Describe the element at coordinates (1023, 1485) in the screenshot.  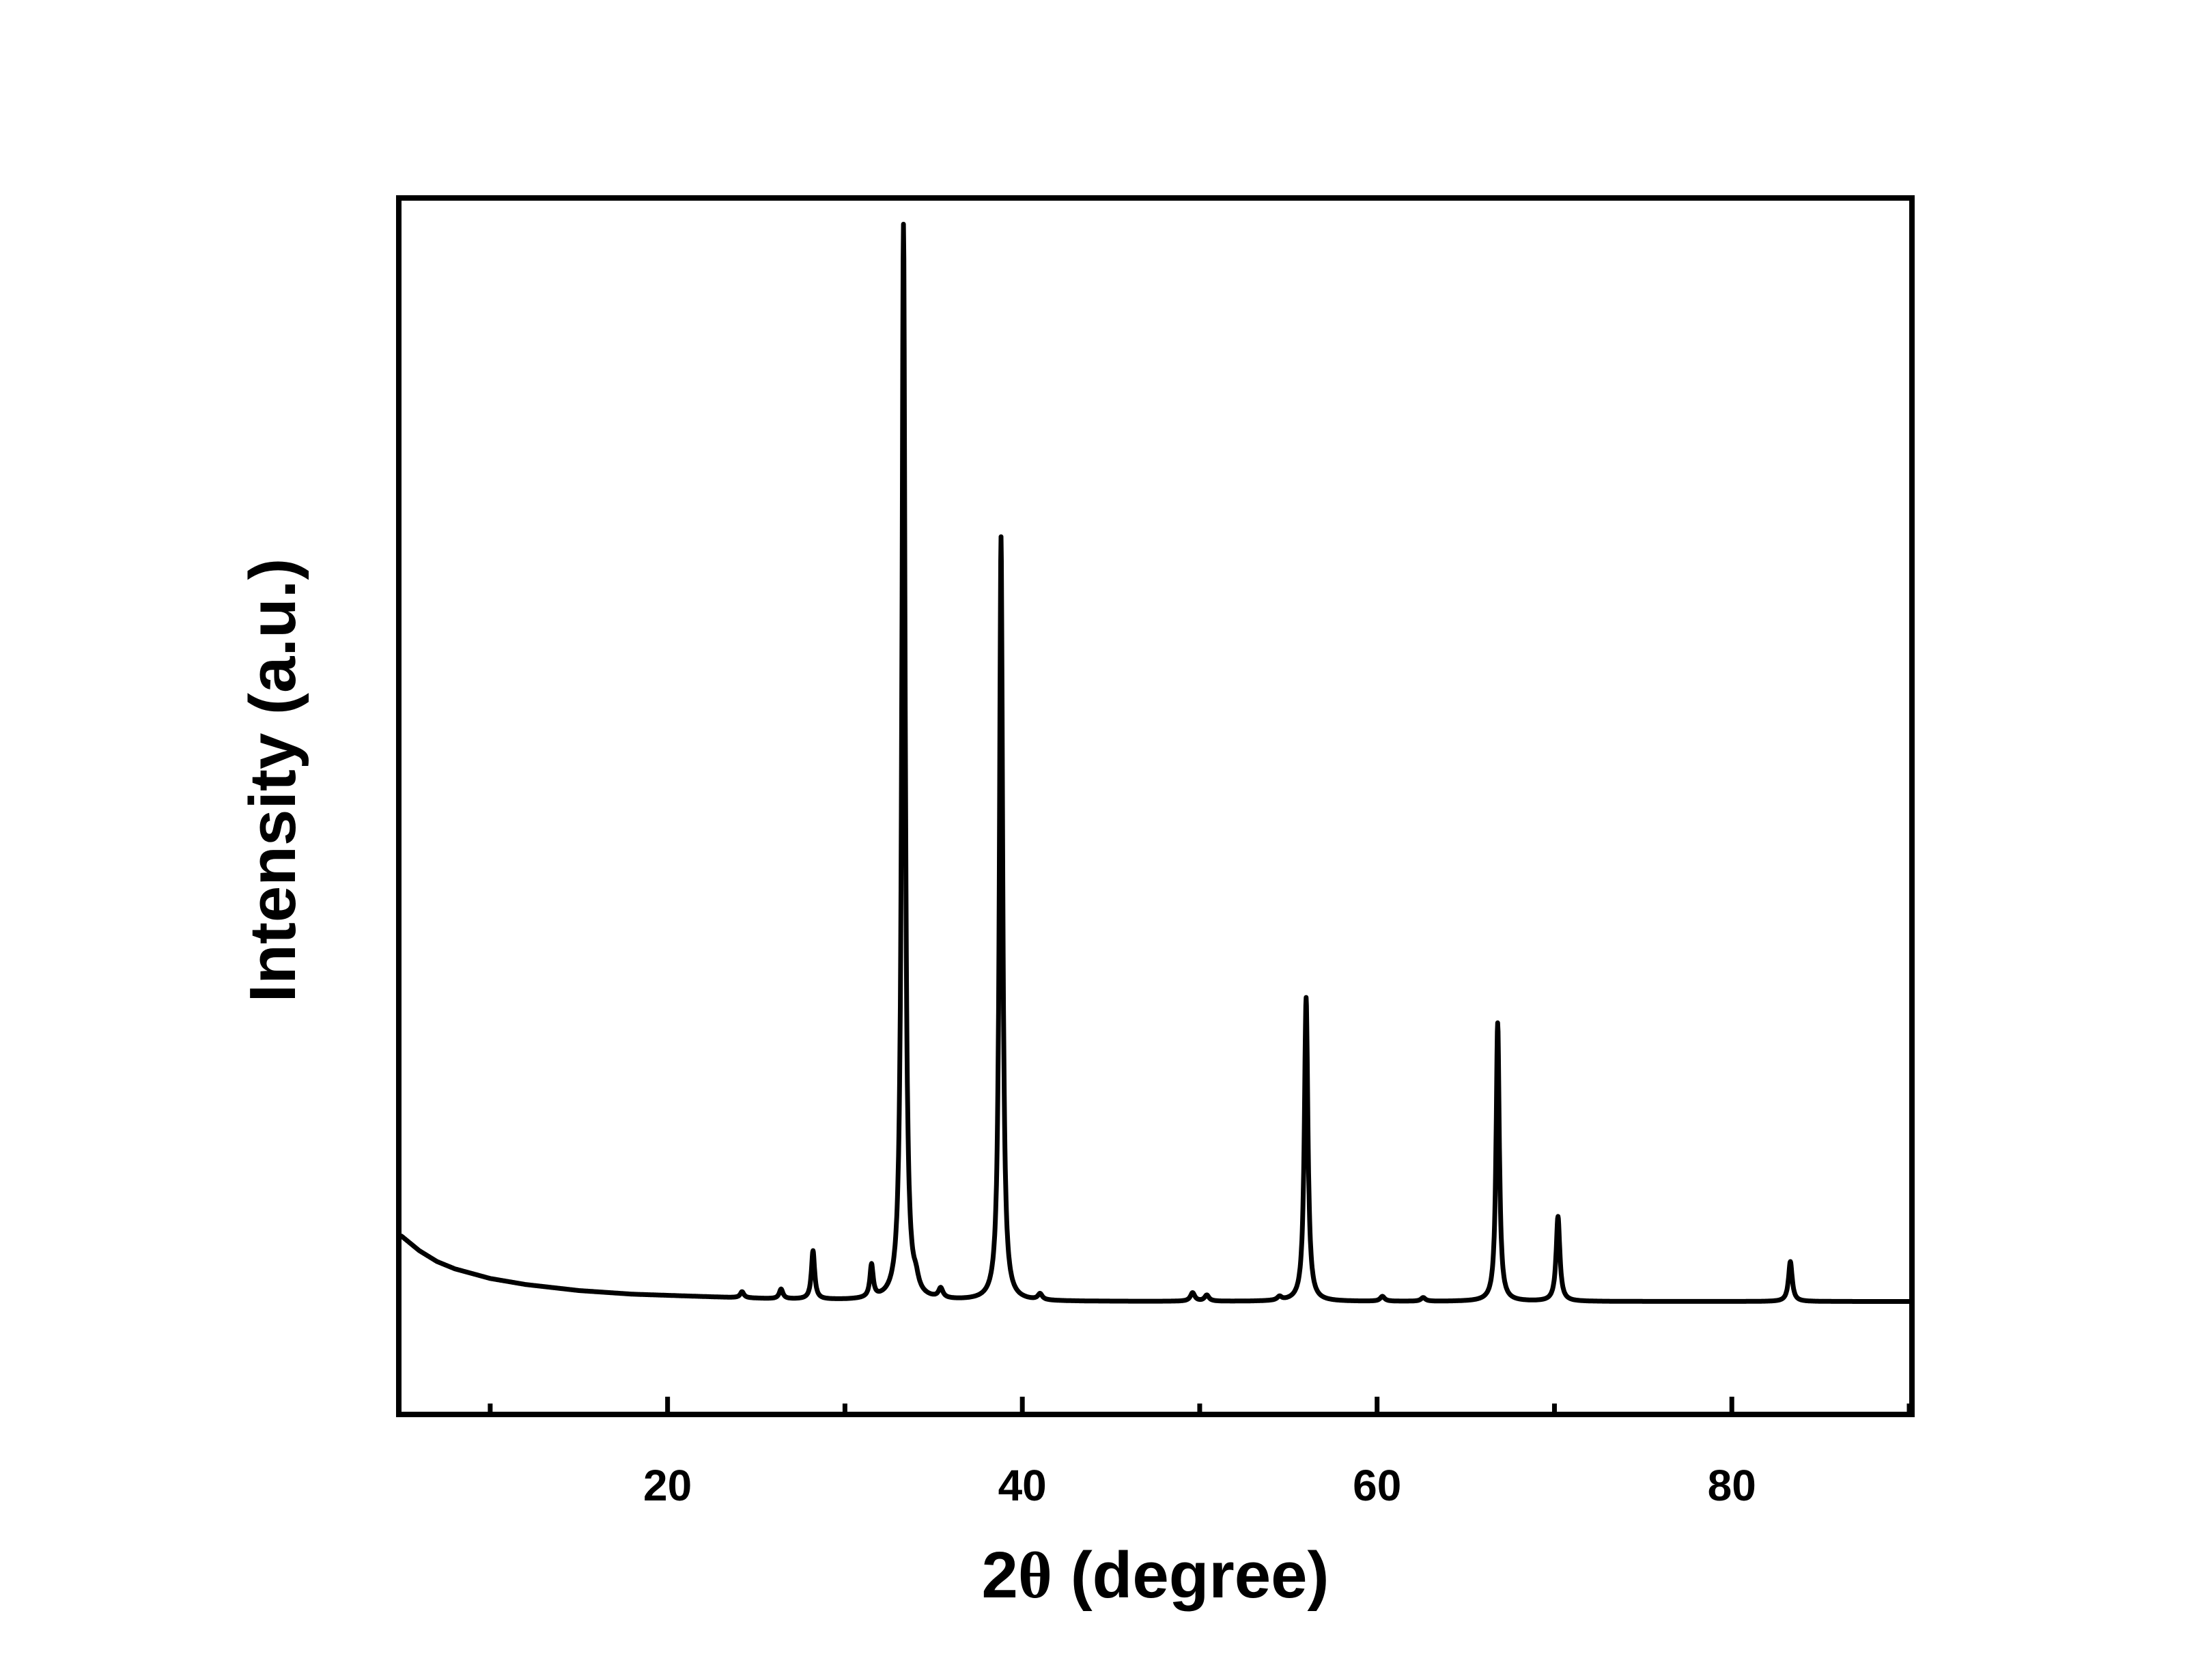
I see `x-tick-label: 40` at that location.